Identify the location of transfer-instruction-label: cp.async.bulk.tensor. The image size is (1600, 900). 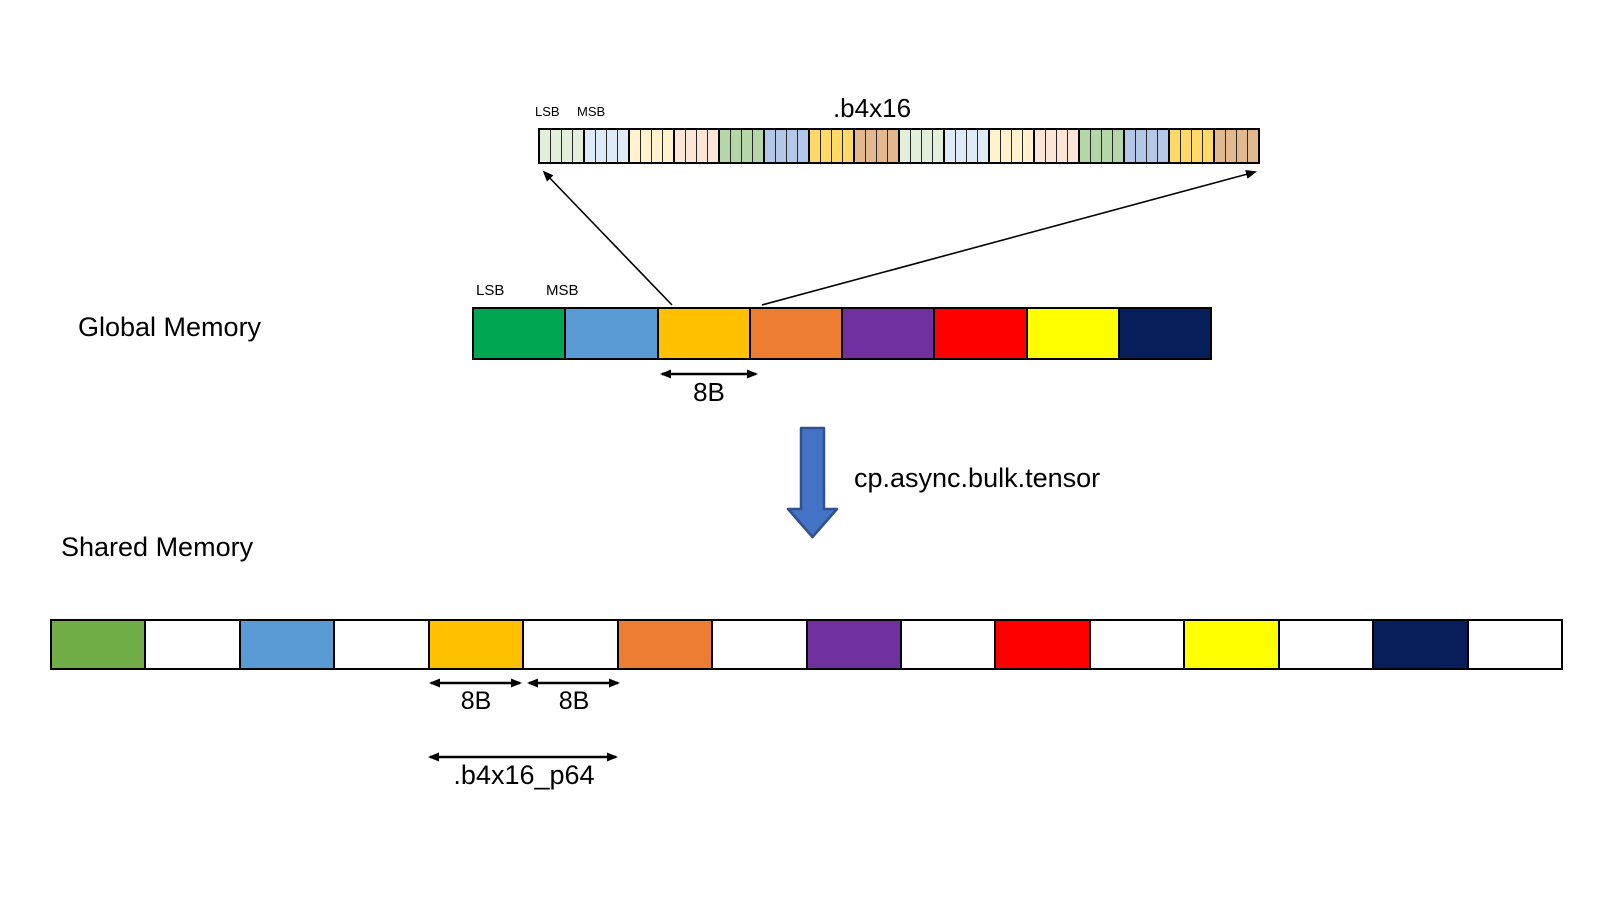
(977, 478).